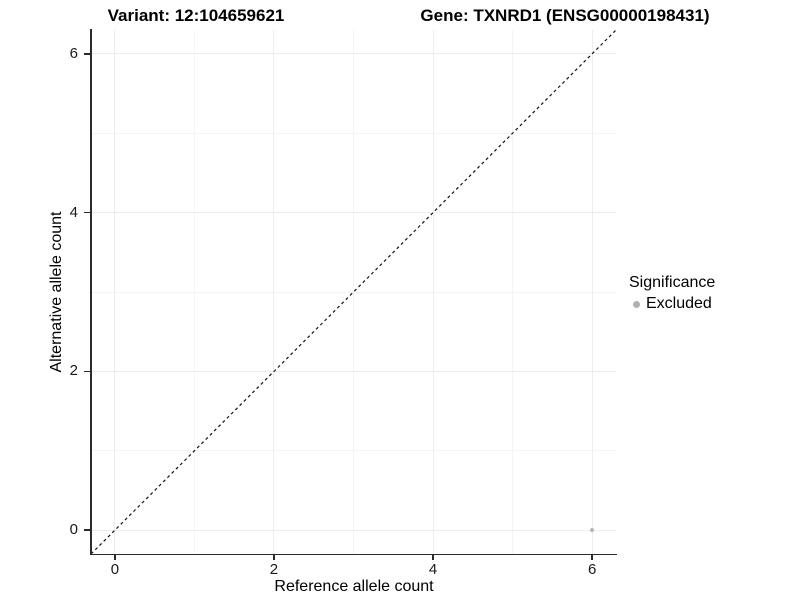  I want to click on y-tick-label-6: 6, so click(73, 53).